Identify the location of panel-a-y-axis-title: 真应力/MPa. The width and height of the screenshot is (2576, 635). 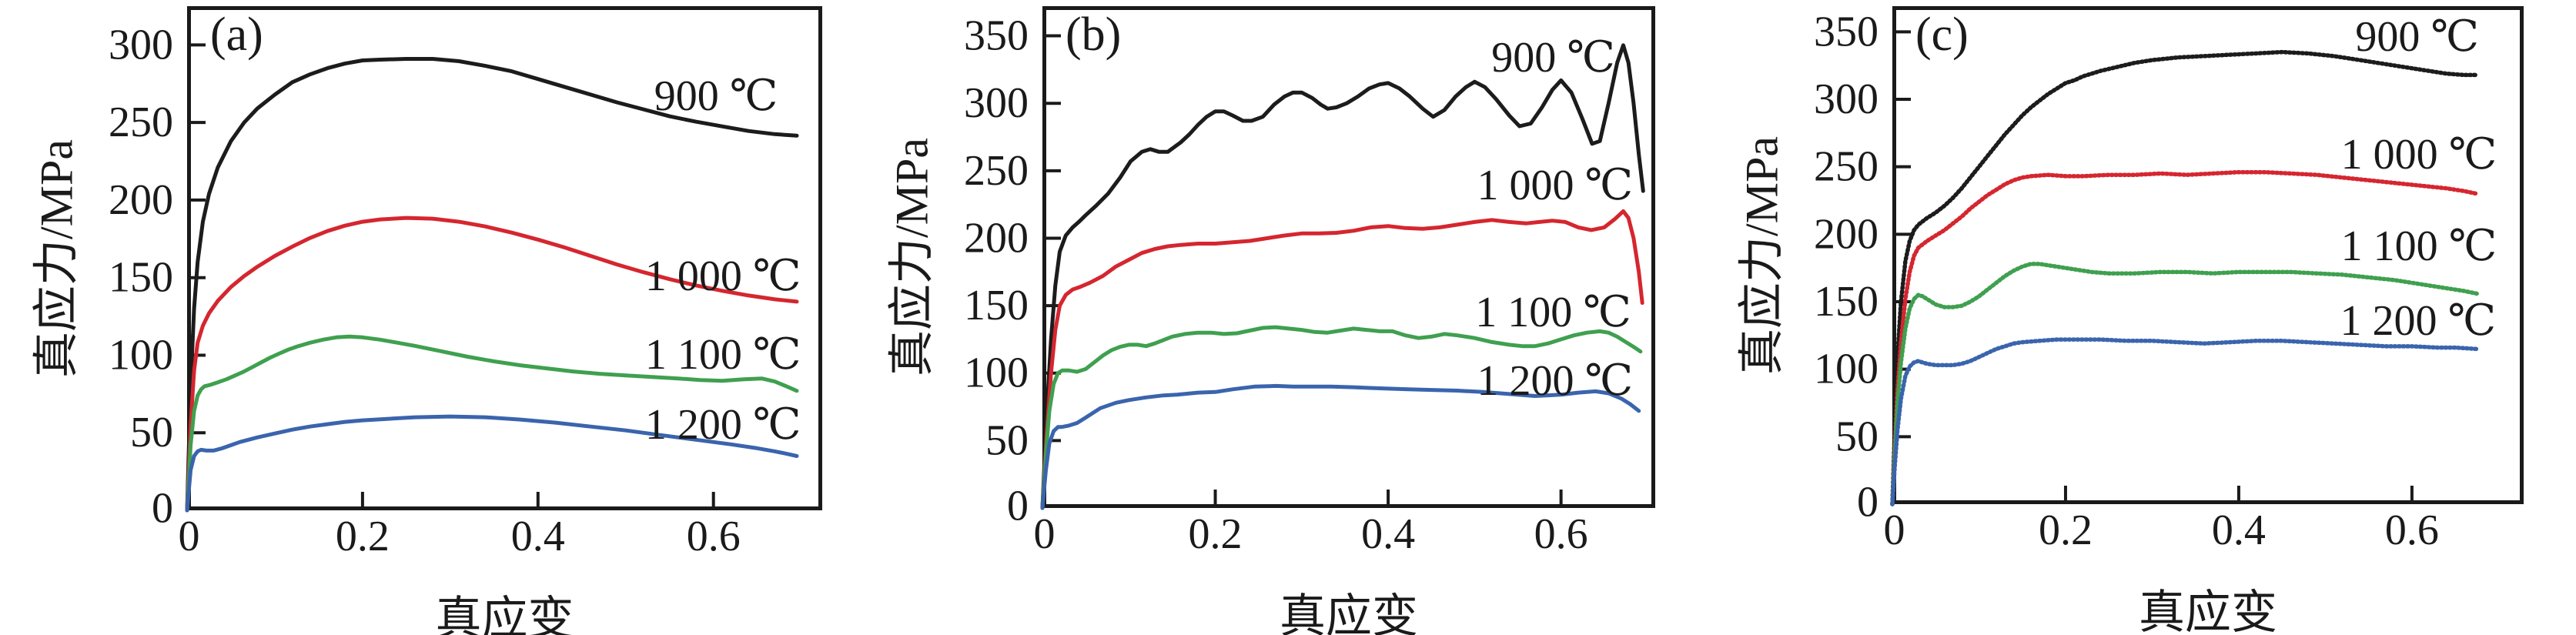
(57, 258).